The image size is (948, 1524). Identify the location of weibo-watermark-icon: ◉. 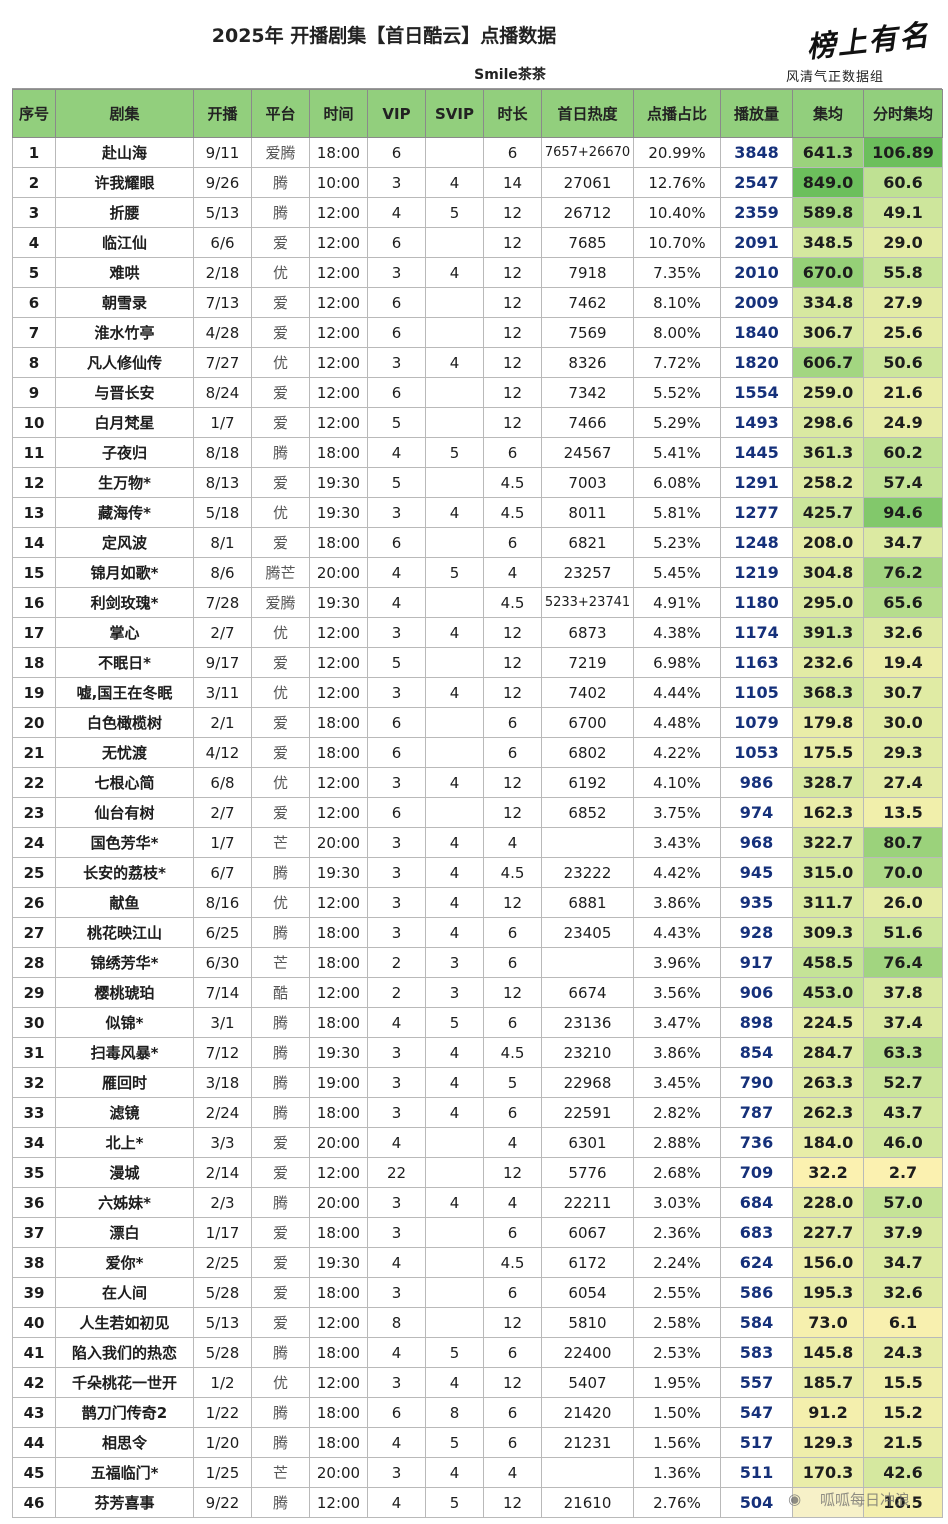
(795, 1499).